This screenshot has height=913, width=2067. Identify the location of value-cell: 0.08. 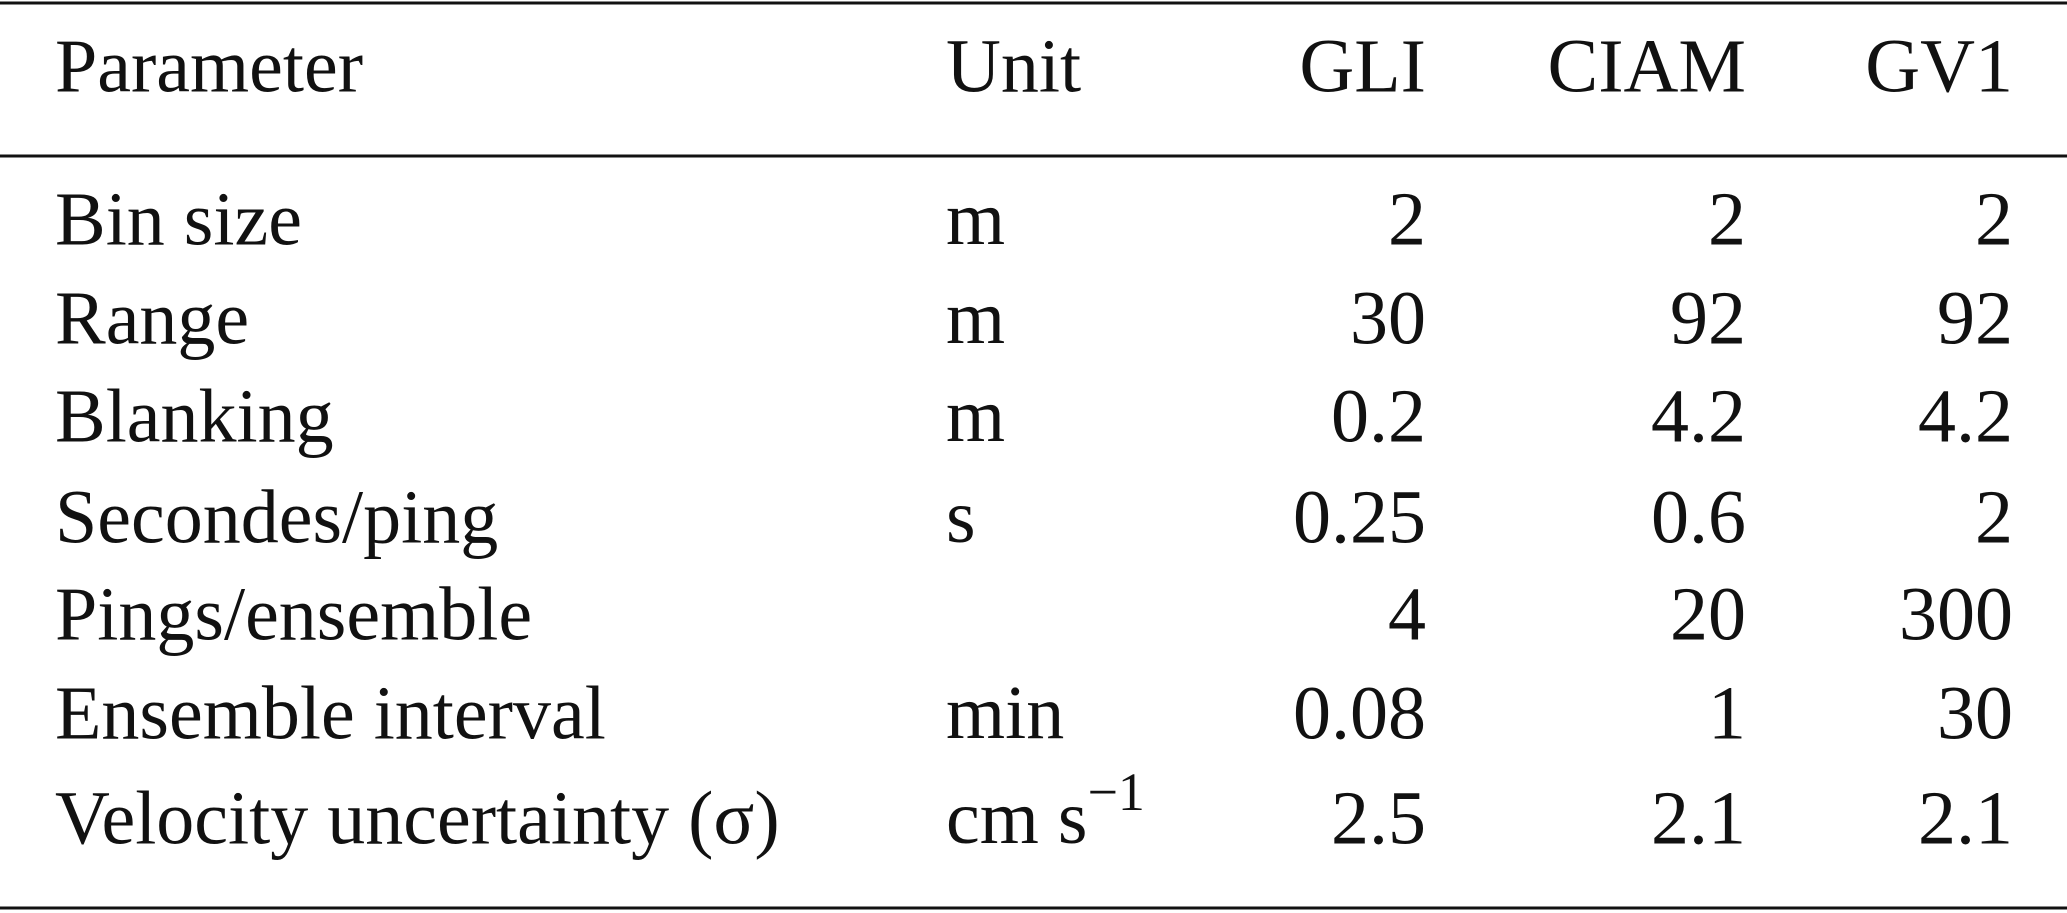
(1359, 713).